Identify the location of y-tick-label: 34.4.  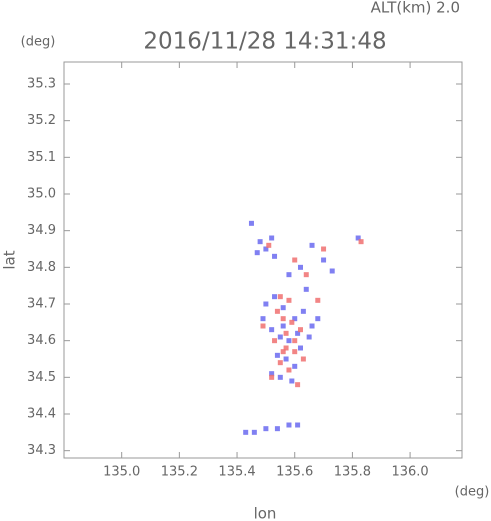
(41, 414).